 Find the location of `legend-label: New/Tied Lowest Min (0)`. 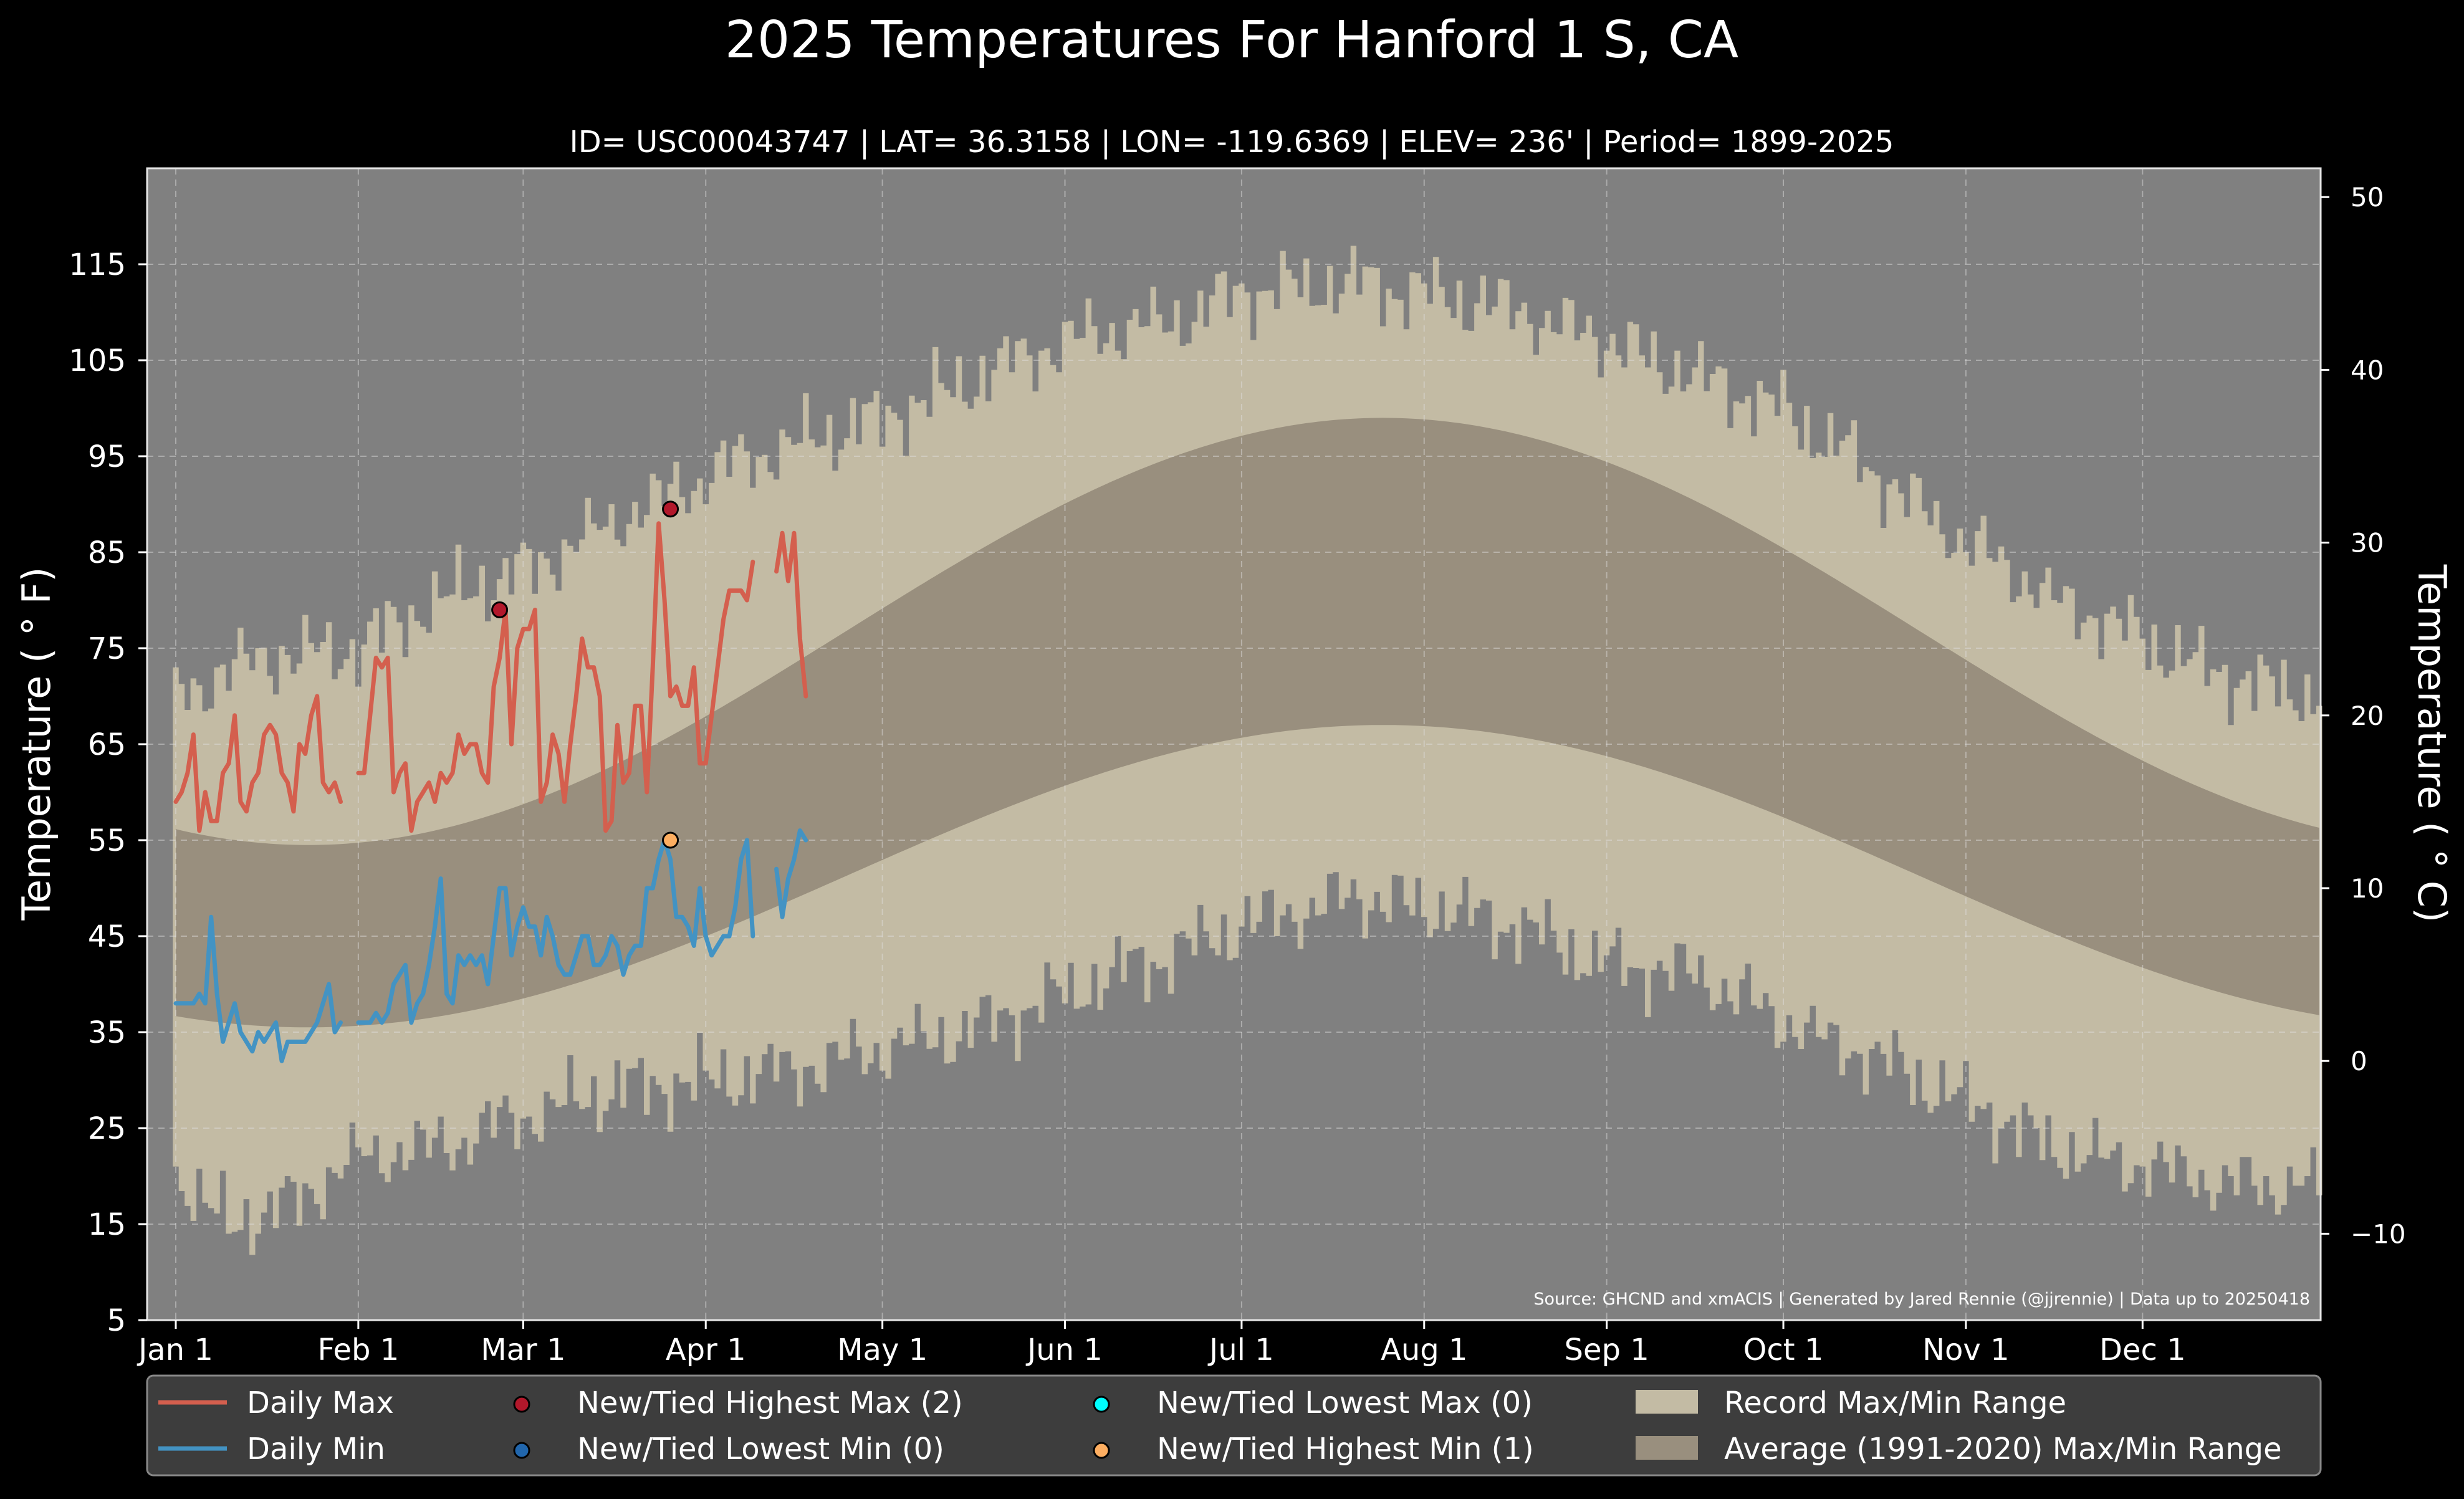

legend-label: New/Tied Lowest Min (0) is located at coordinates (760, 1449).